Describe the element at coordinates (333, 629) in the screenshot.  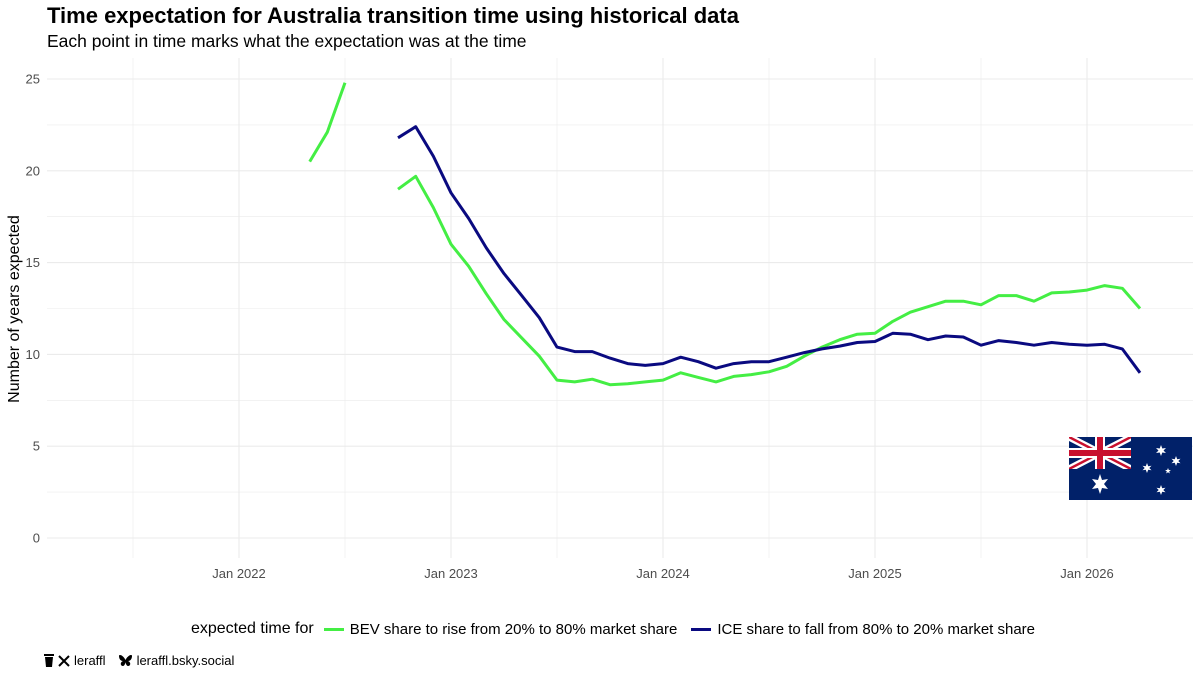
I see `legend-key-bev` at that location.